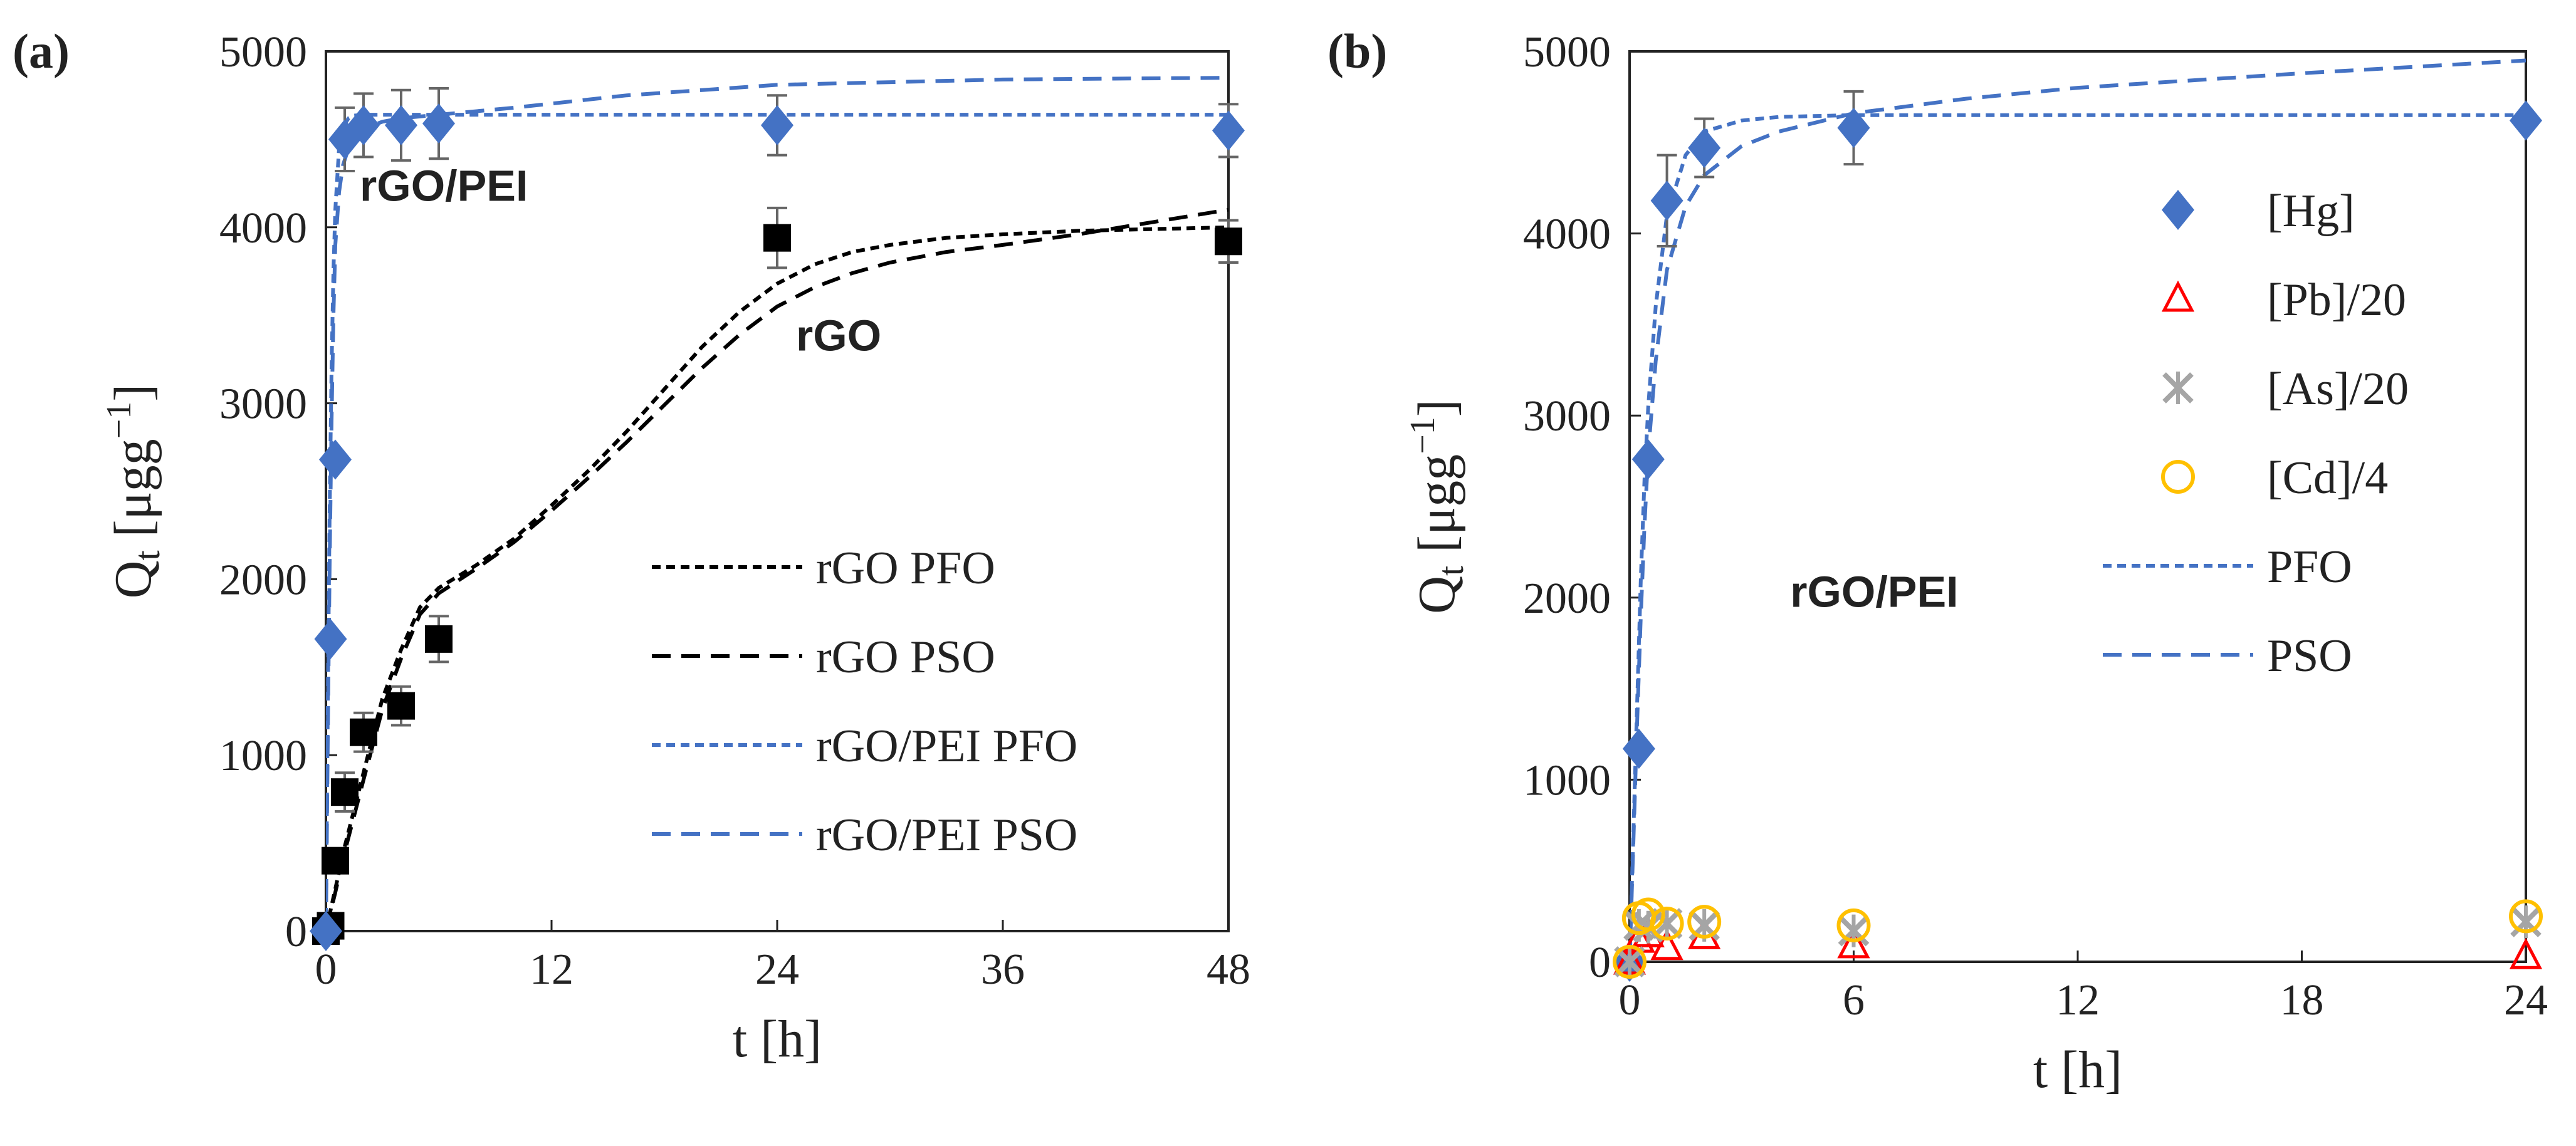 The width and height of the screenshot is (2576, 1146). What do you see at coordinates (41, 51) in the screenshot?
I see `panel-label: (a)` at bounding box center [41, 51].